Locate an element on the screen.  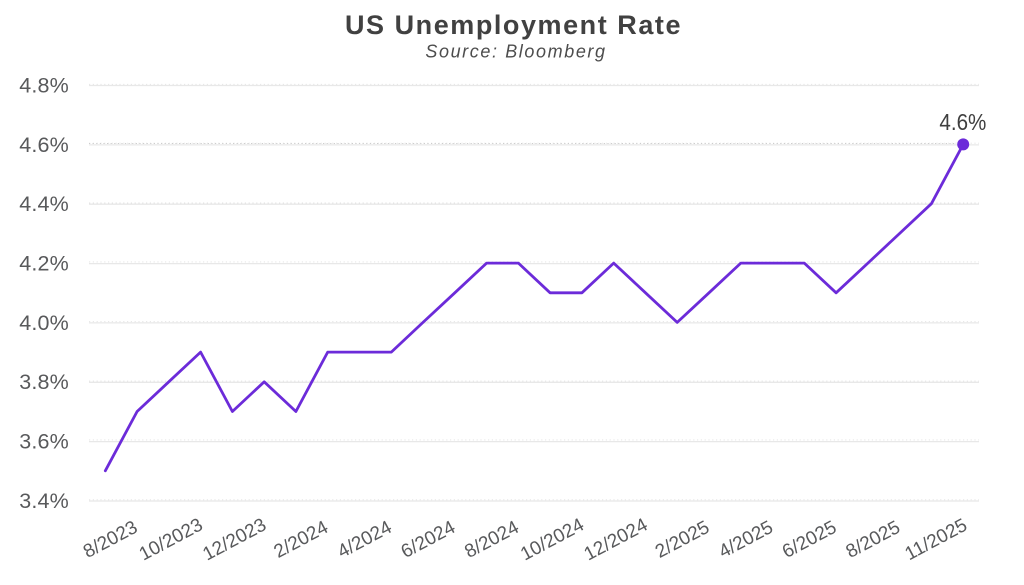
svg-text: 4.2% is located at coordinates (44, 264).